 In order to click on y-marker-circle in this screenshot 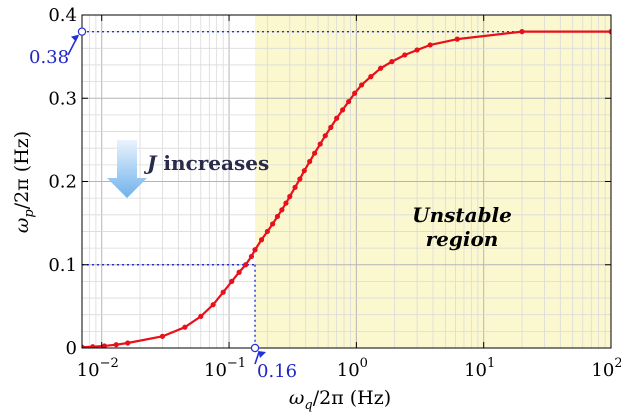, I will do `click(82, 31)`.